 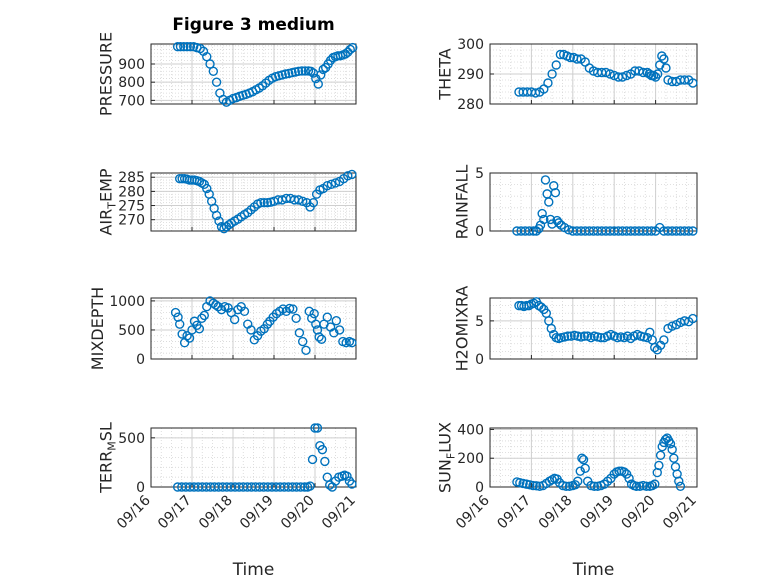 I want to click on y-axis-label: TERRMSL, so click(x=108, y=458).